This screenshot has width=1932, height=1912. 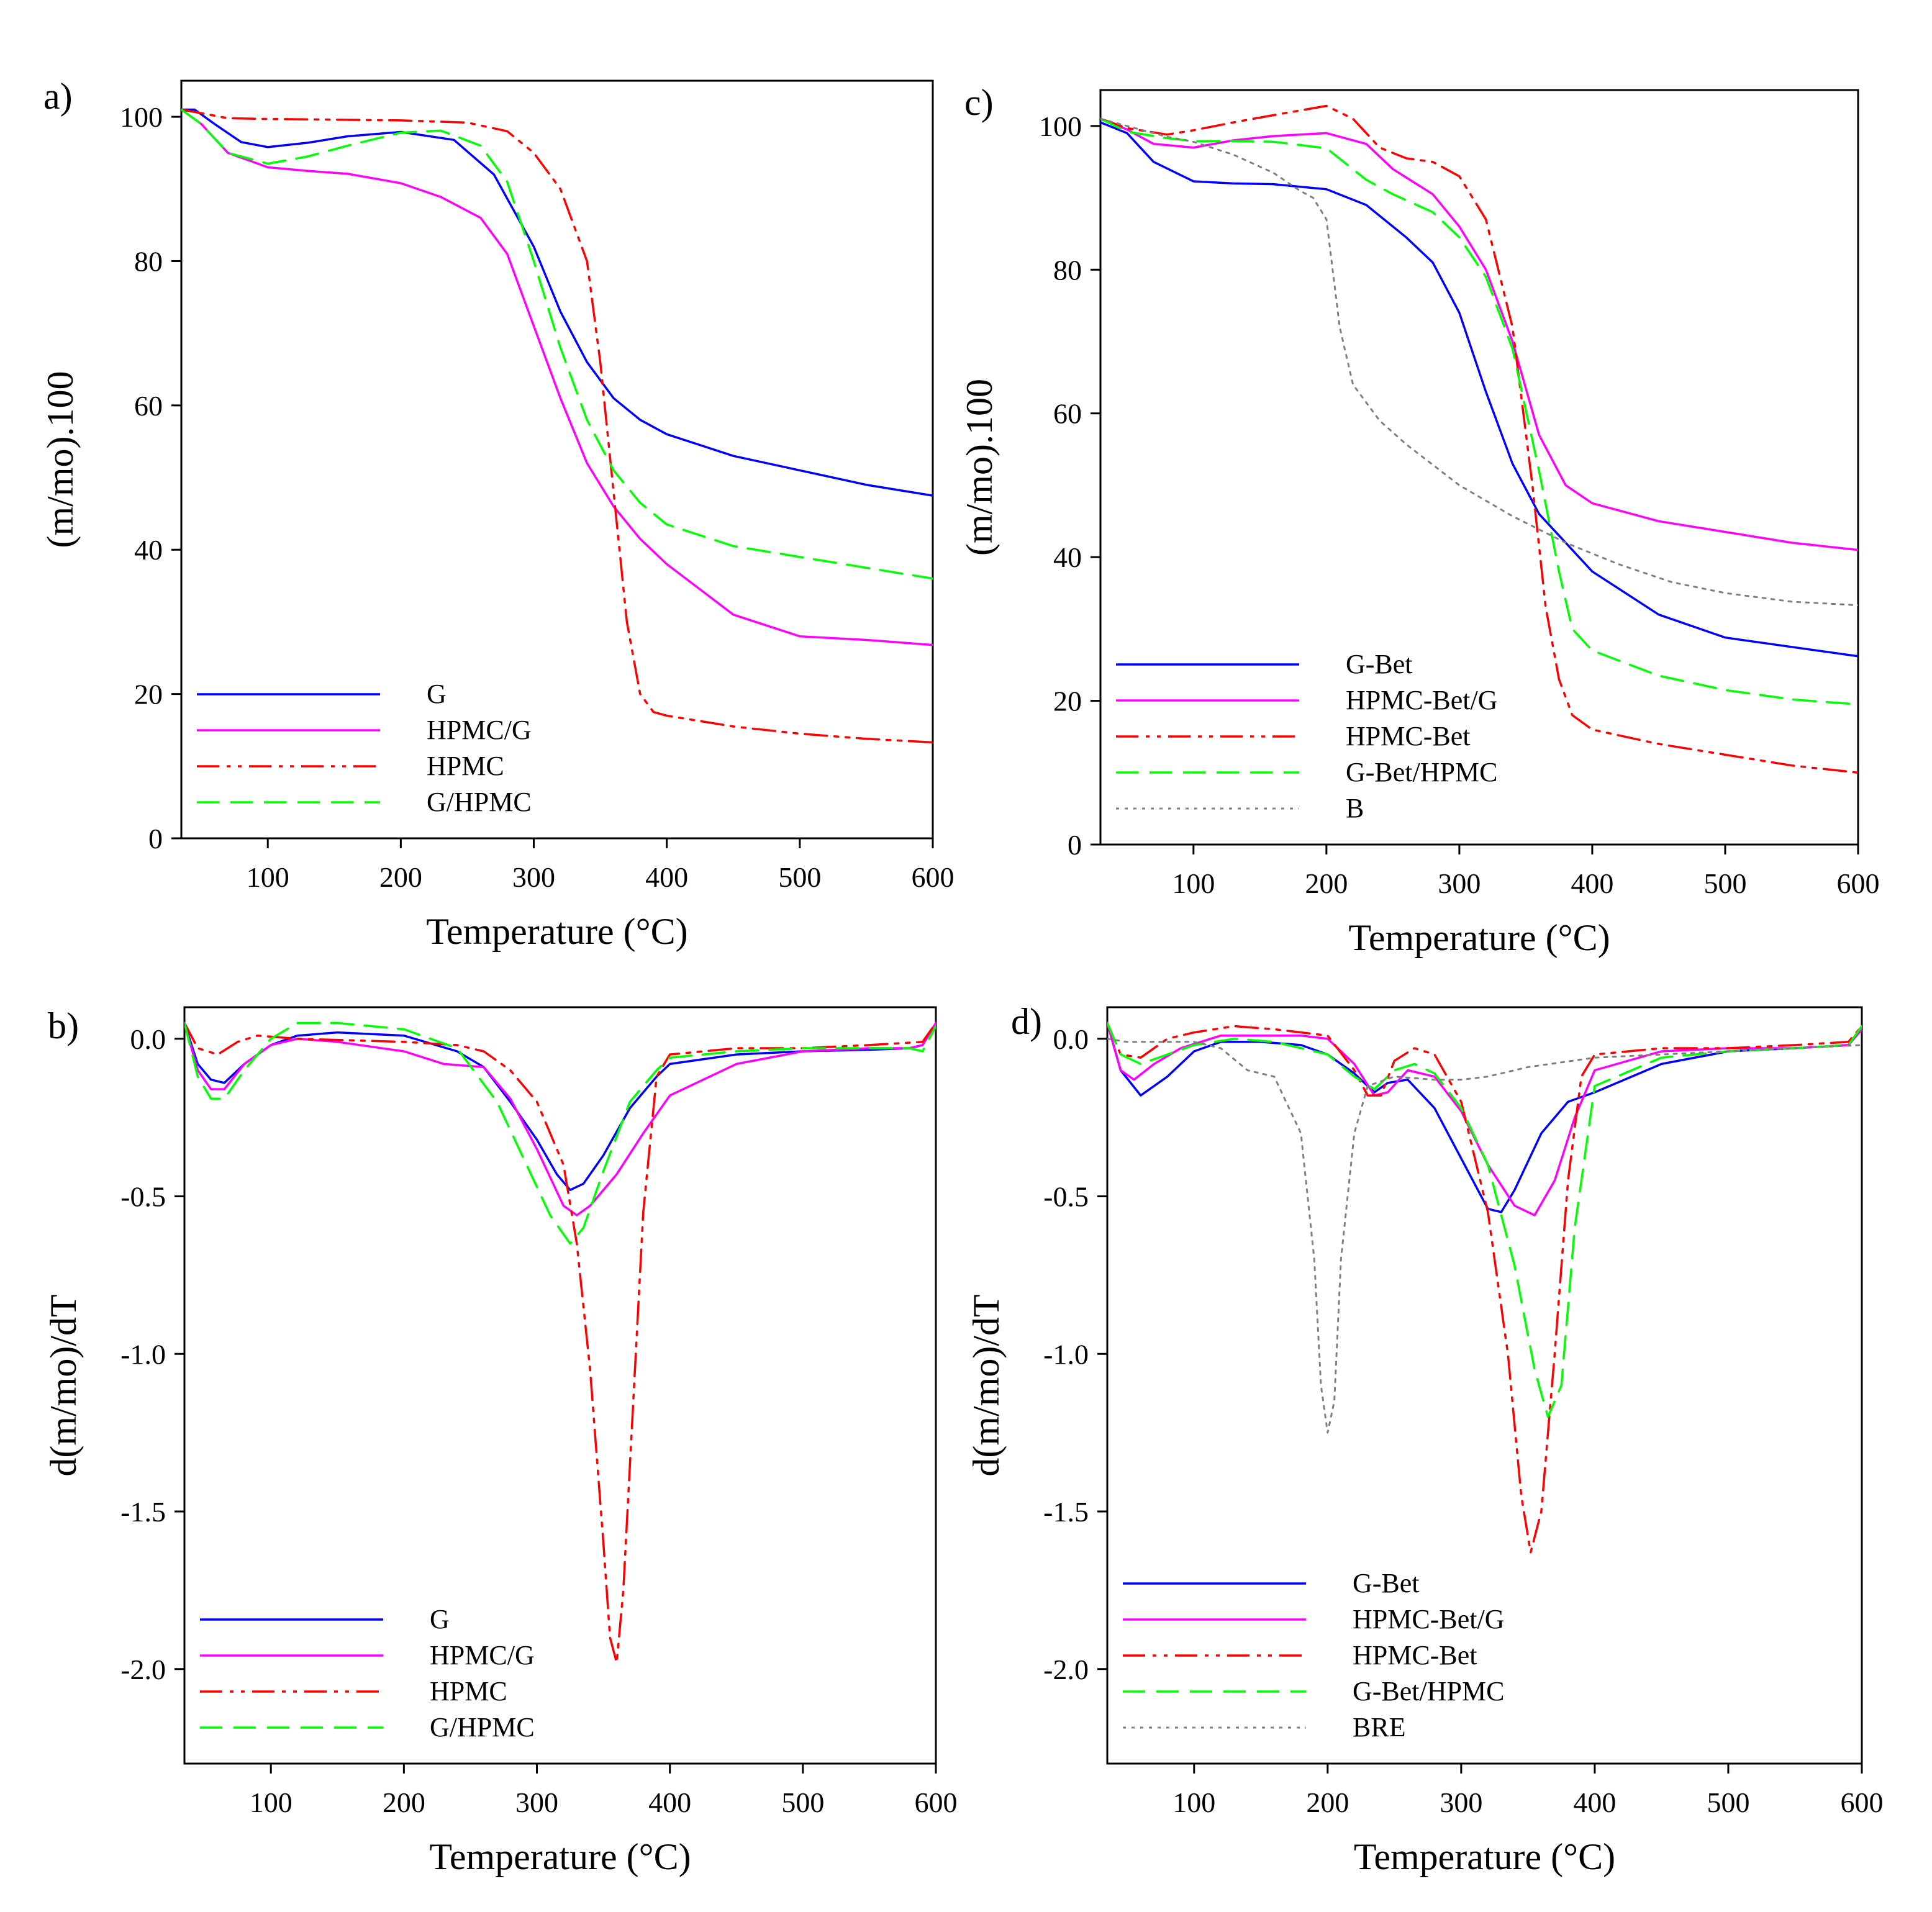 I want to click on series-line-b, so click(x=1479, y=362).